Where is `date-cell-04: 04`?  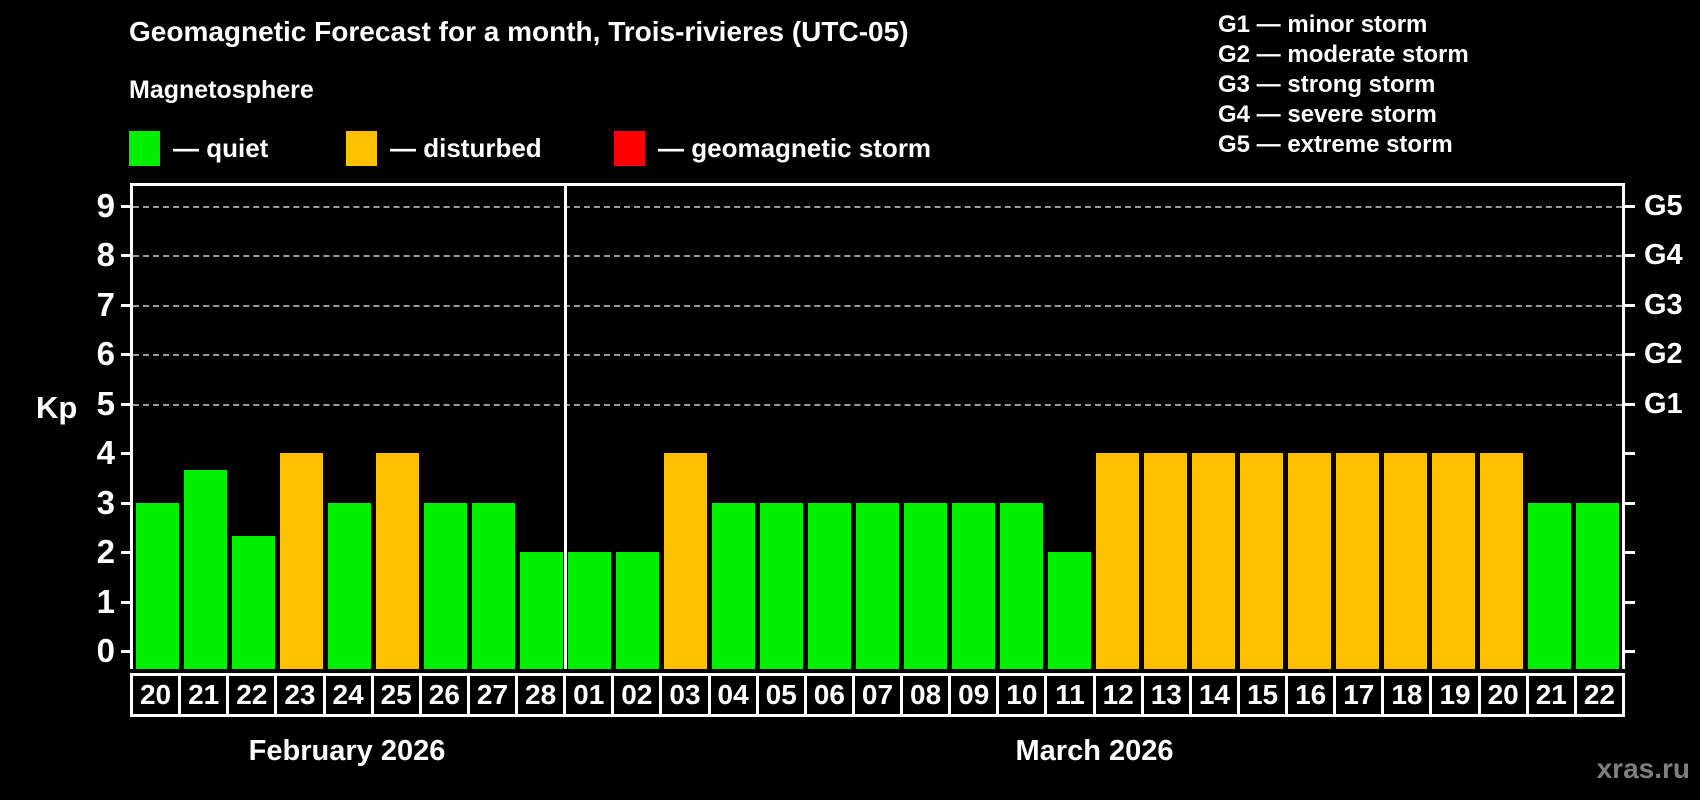 date-cell-04: 04 is located at coordinates (733, 695).